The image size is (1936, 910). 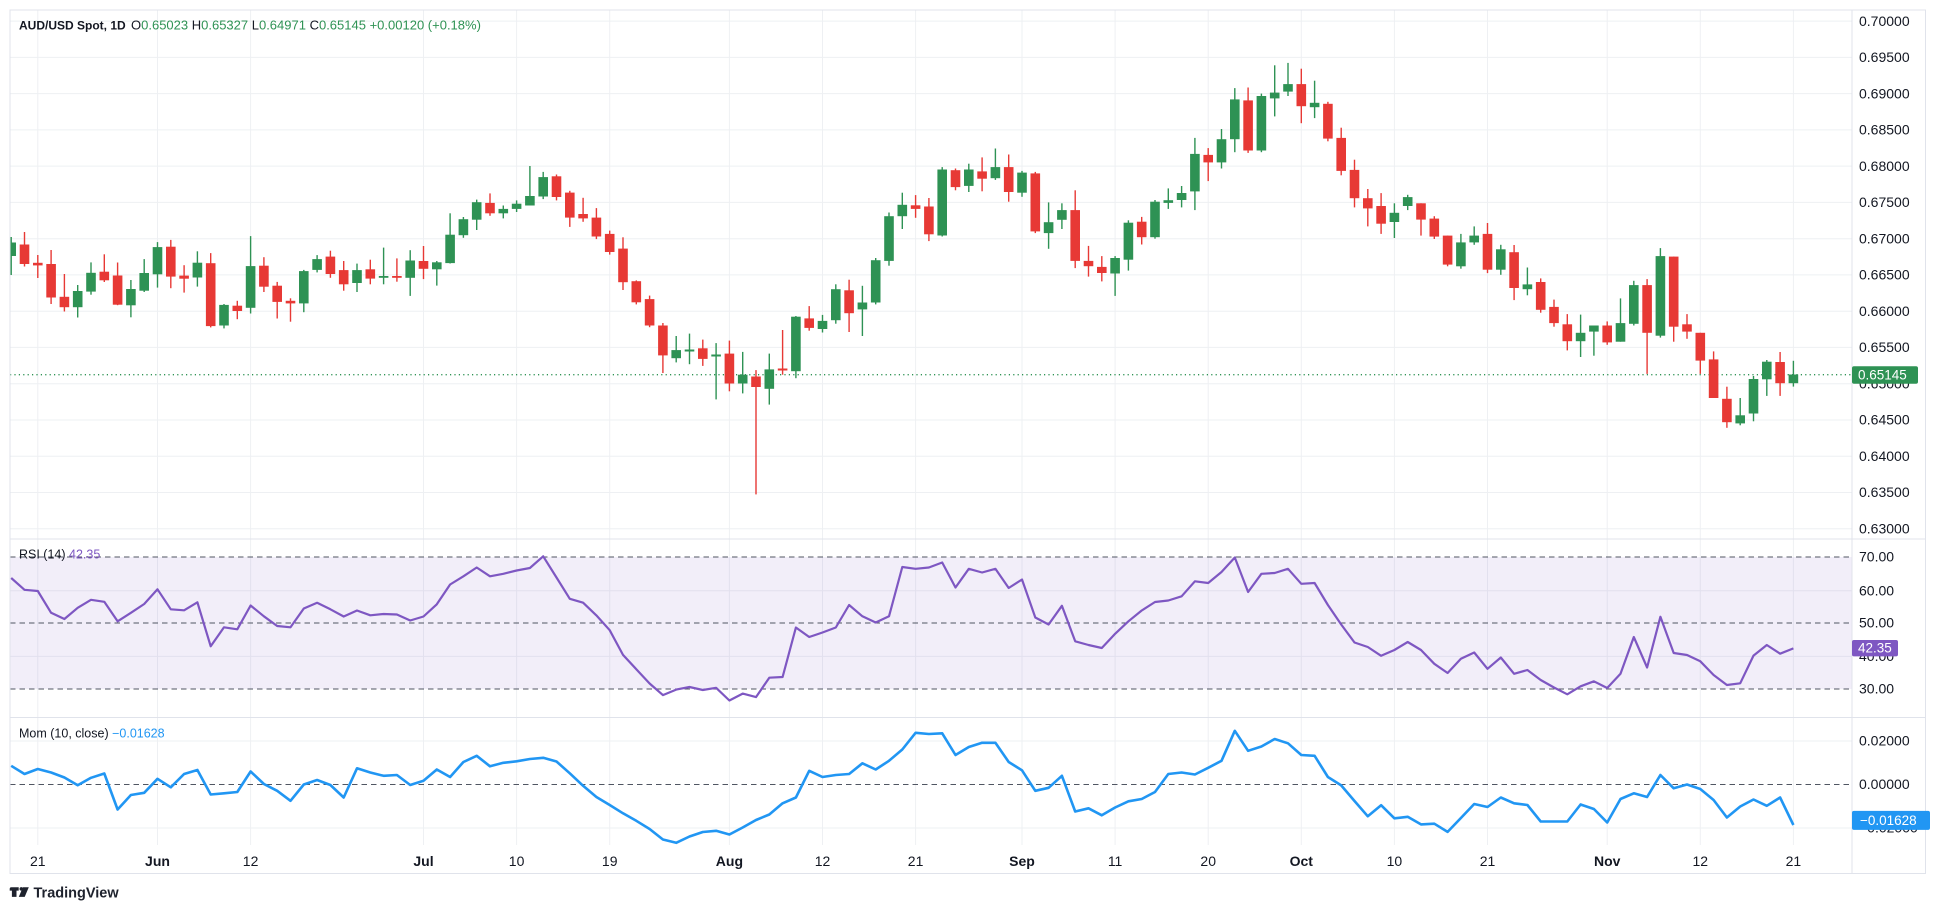 I want to click on svg-text: Mom (10, close) −0.01628, so click(x=92, y=734).